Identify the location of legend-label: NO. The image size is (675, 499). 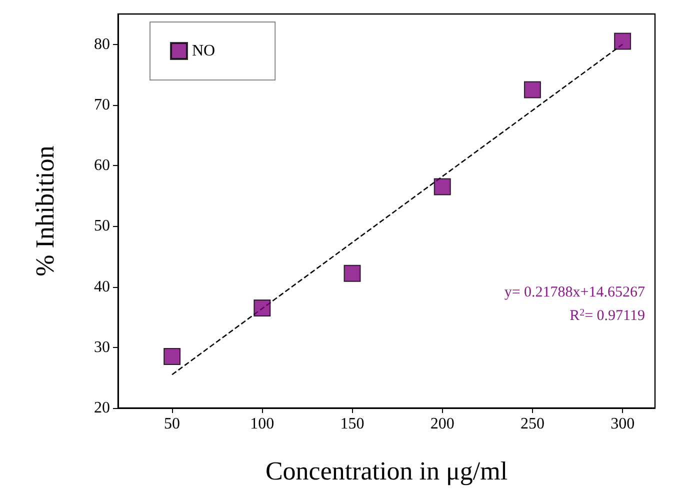
(204, 51).